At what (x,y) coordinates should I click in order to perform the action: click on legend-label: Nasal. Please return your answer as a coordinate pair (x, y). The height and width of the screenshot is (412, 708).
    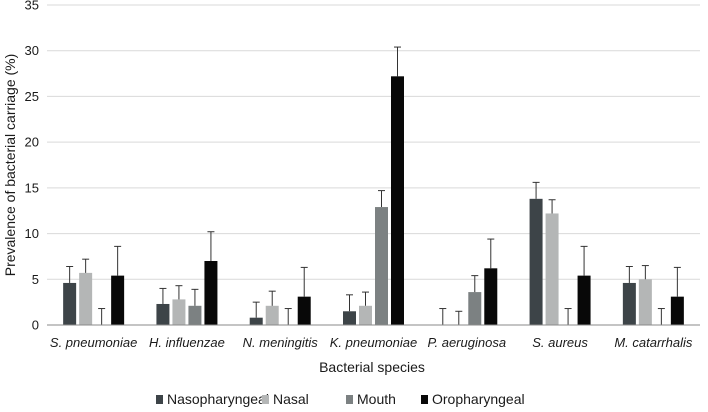
    Looking at the image, I should click on (291, 399).